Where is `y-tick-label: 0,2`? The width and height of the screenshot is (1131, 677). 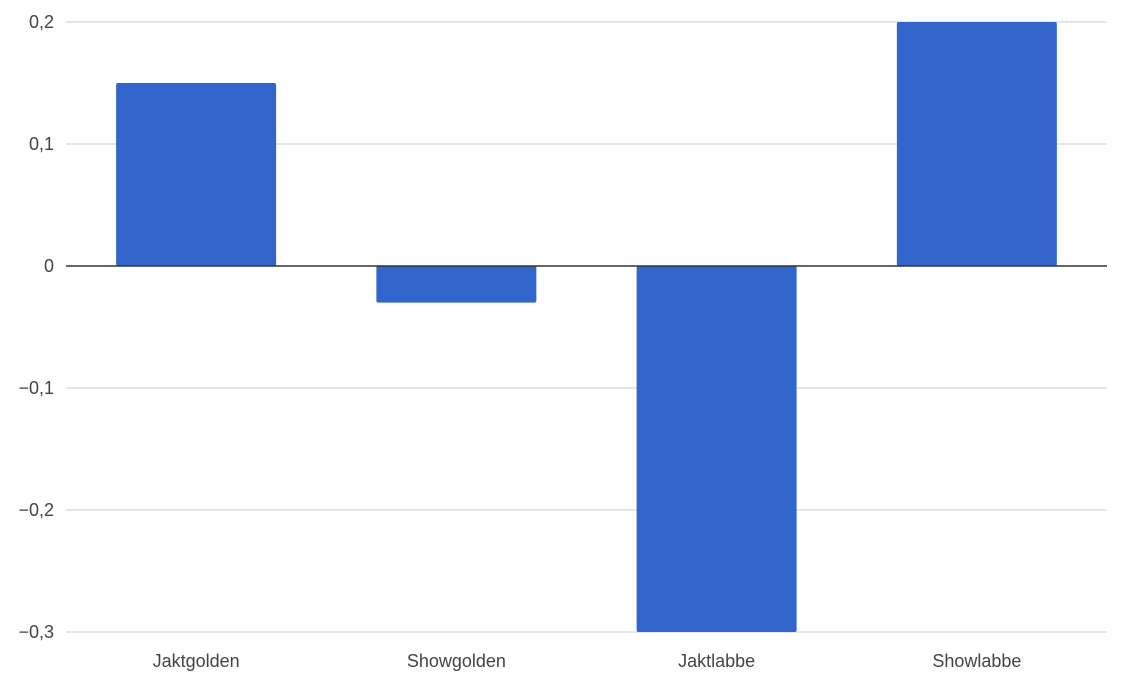
y-tick-label: 0,2 is located at coordinates (41, 22).